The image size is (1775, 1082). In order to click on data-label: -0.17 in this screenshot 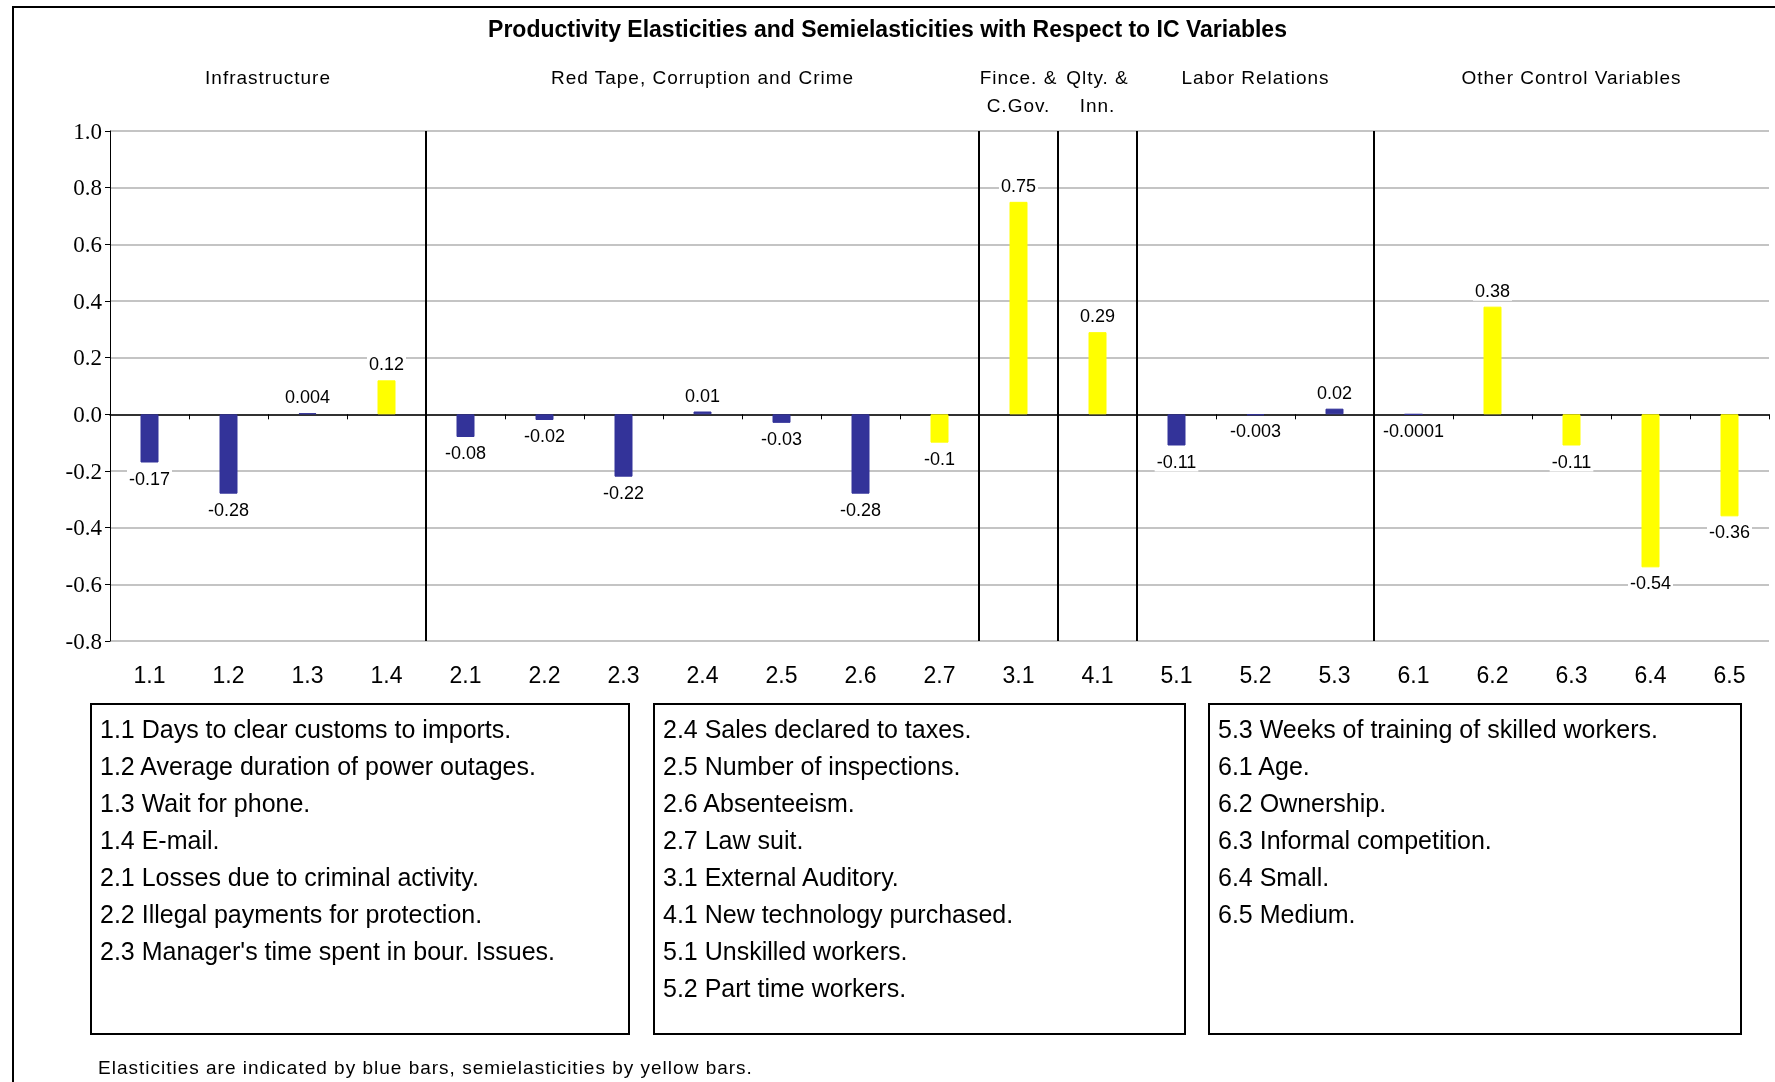, I will do `click(149, 478)`.